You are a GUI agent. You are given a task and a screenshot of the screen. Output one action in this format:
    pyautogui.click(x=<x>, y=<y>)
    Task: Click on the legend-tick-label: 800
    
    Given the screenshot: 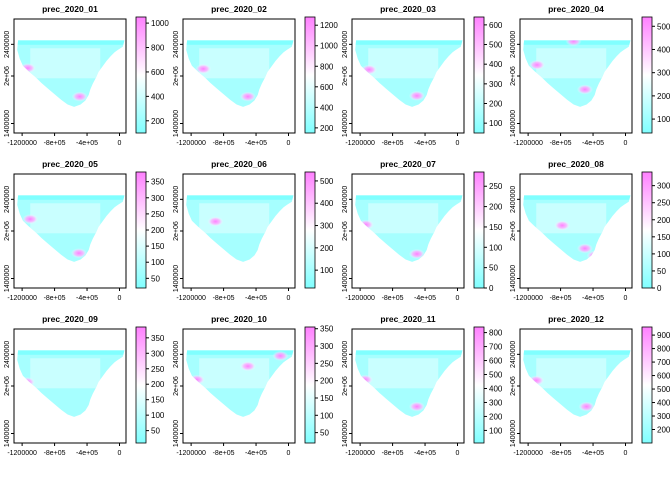 What is the action you would take?
    pyautogui.click(x=496, y=333)
    